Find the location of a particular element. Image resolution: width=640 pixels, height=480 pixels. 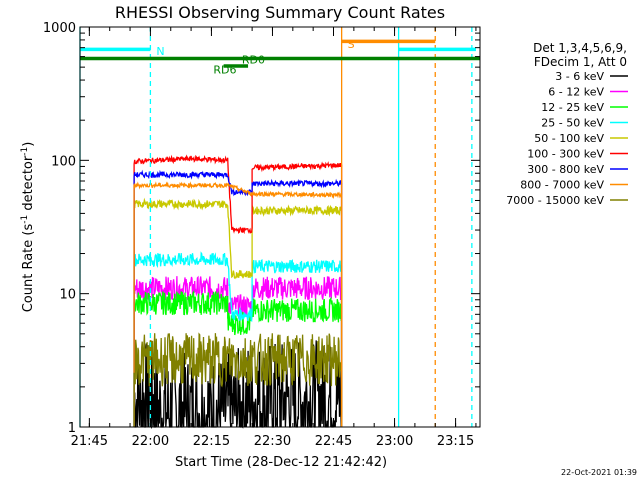

x-tick-label-22-30: 22:30 is located at coordinates (272, 441).